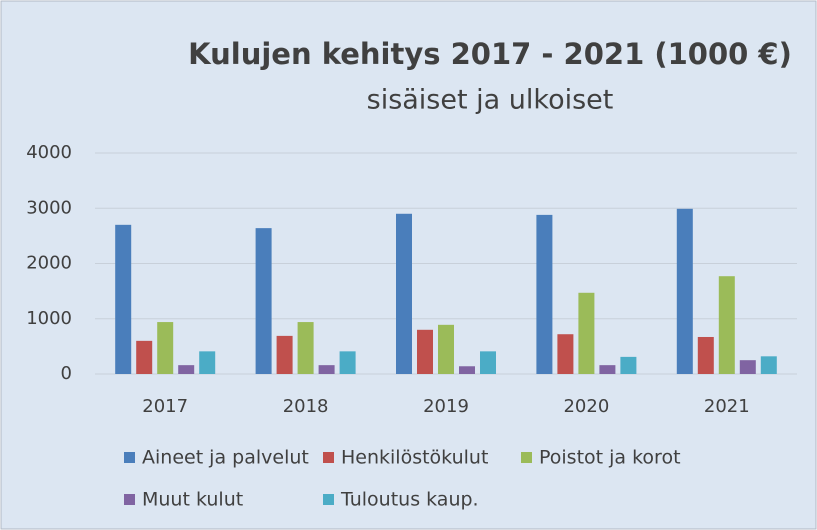 This screenshot has height=530, width=817. I want to click on y-tick-label: 1000, so click(49, 318).